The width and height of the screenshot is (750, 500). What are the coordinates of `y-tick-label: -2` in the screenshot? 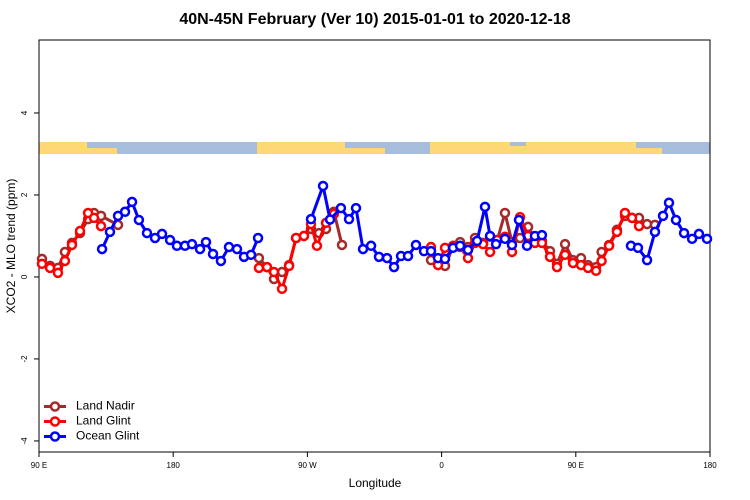 It's located at (24, 359).